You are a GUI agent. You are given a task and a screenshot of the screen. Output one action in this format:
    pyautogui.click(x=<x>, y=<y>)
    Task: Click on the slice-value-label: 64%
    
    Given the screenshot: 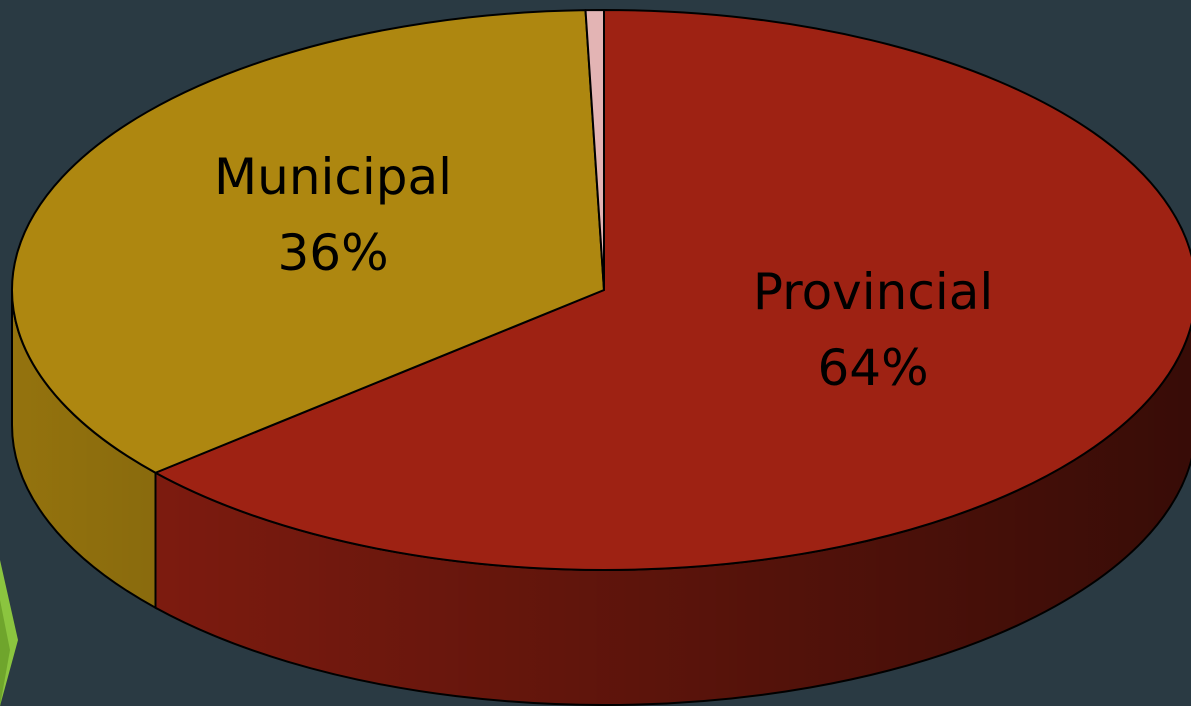 What is the action you would take?
    pyautogui.click(x=873, y=368)
    